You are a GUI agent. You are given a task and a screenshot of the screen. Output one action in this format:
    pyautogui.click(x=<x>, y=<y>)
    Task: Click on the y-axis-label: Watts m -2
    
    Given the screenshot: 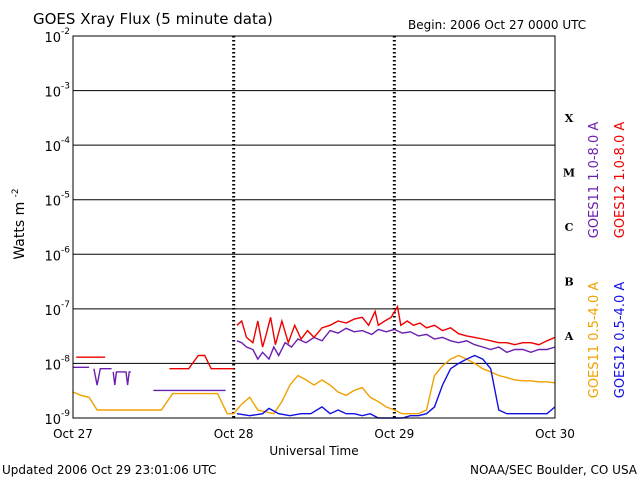 What is the action you would take?
    pyautogui.click(x=19, y=223)
    